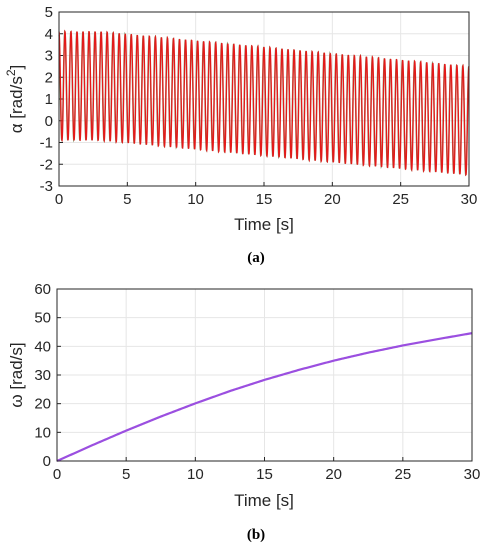 The height and width of the screenshot is (550, 491). What do you see at coordinates (46, 186) in the screenshot?
I see `y-tick-label: -3` at bounding box center [46, 186].